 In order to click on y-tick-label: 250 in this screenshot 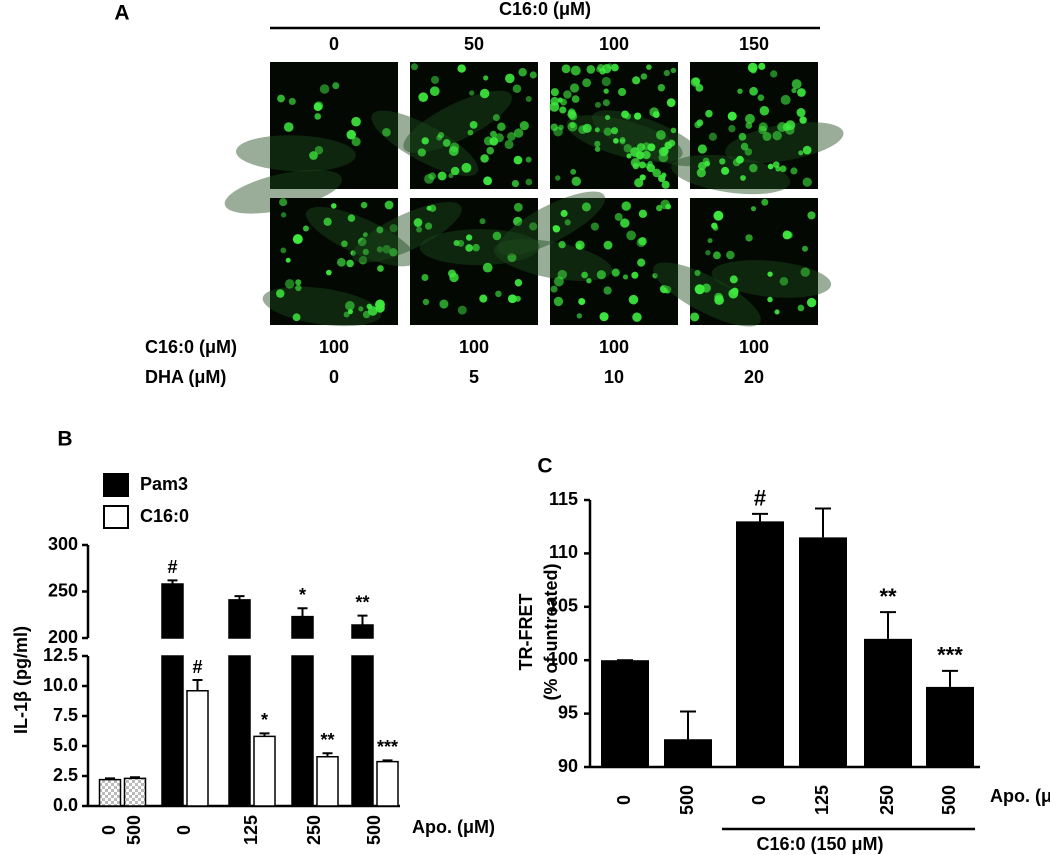, I will do `click(63, 590)`.